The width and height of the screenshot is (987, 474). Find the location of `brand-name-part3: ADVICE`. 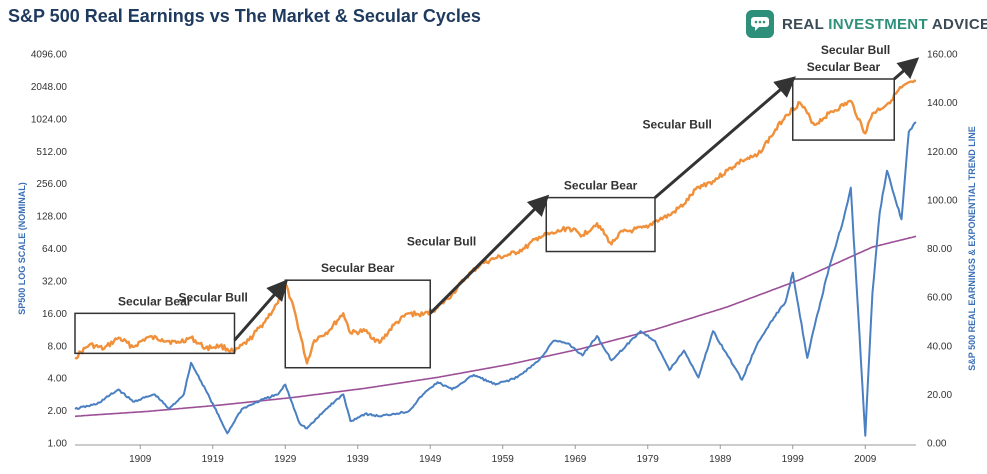

brand-name-part3: ADVICE is located at coordinates (957, 24).